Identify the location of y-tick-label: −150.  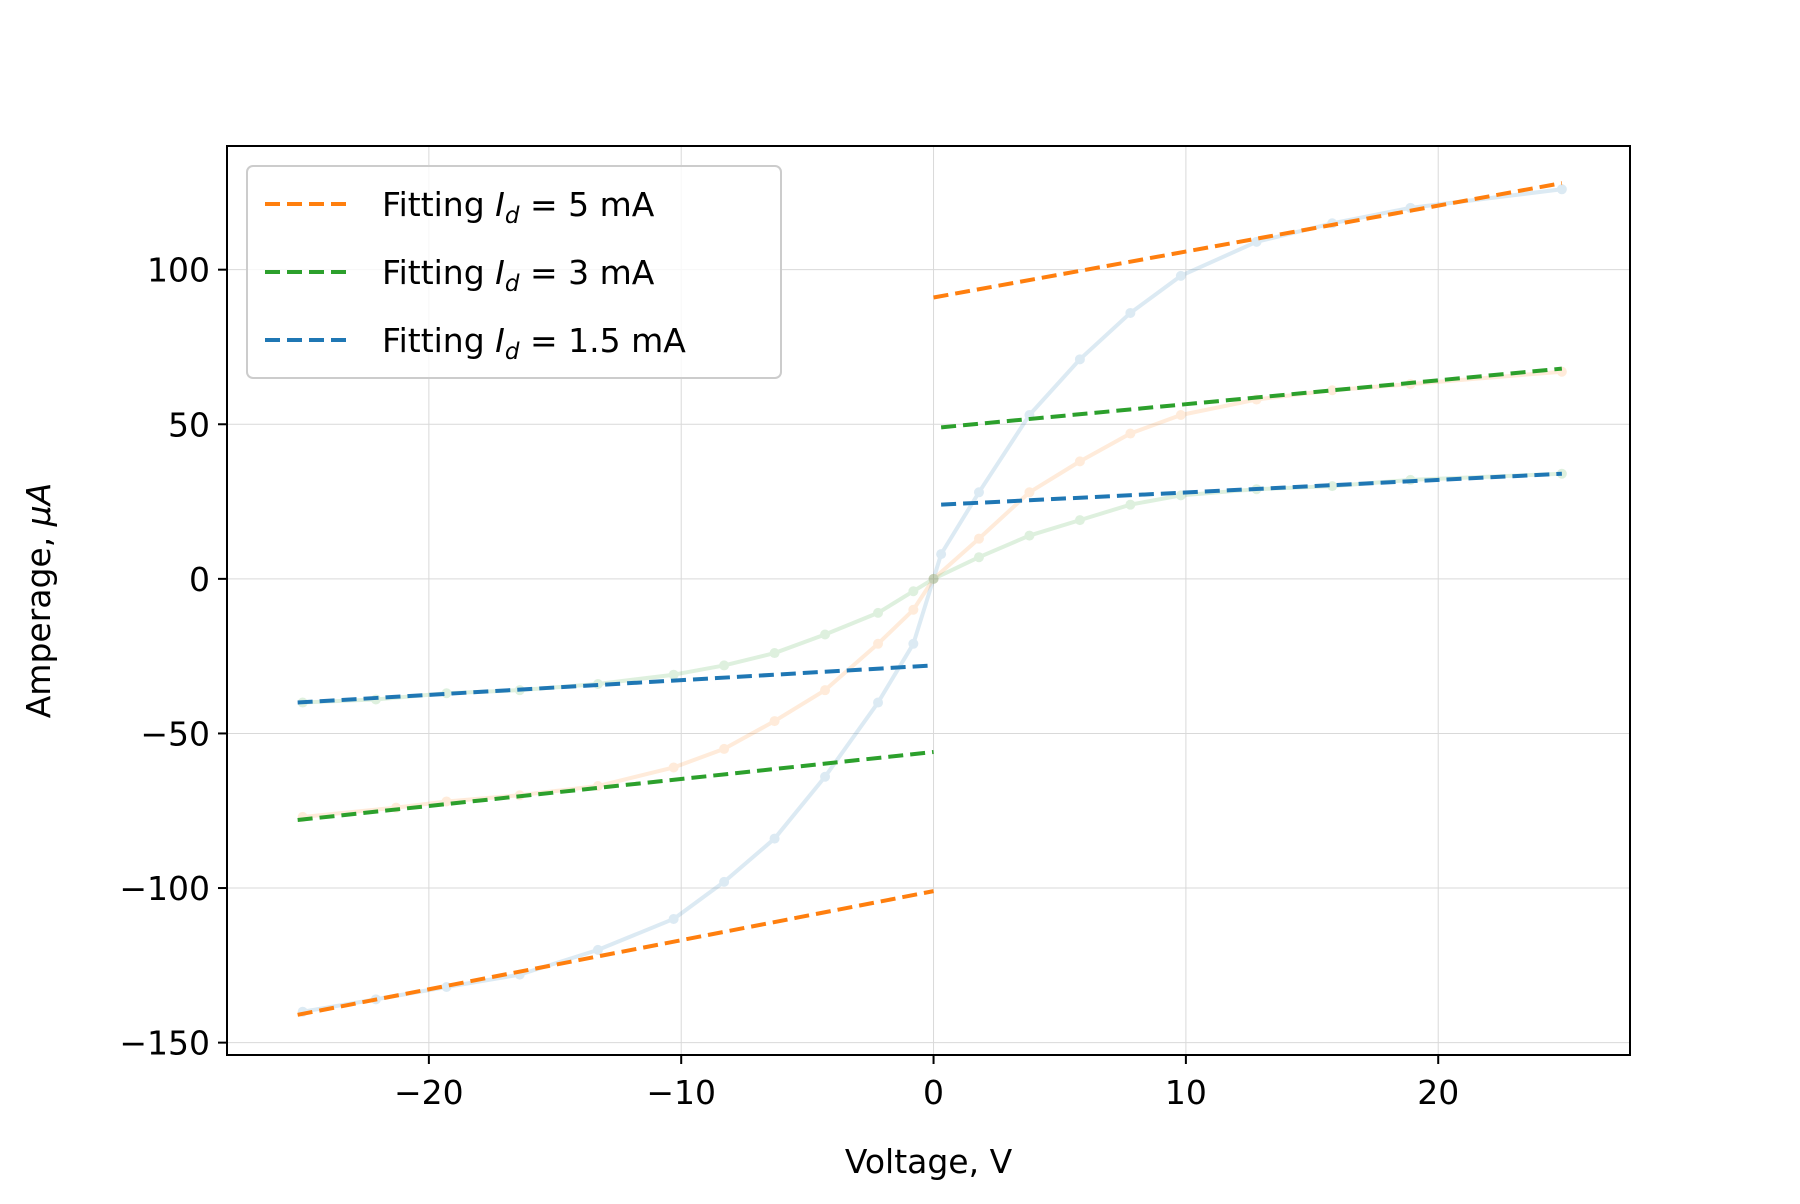
(164, 1043).